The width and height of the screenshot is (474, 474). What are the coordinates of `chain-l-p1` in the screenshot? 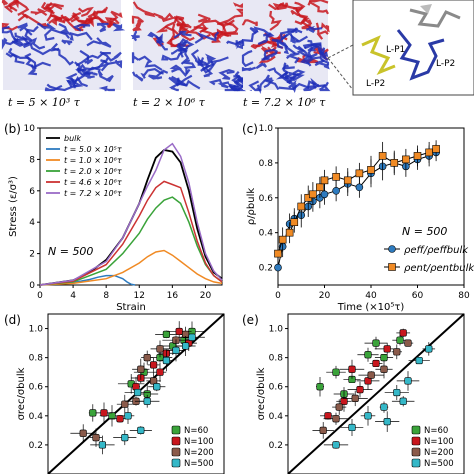 It's located at (378, 55).